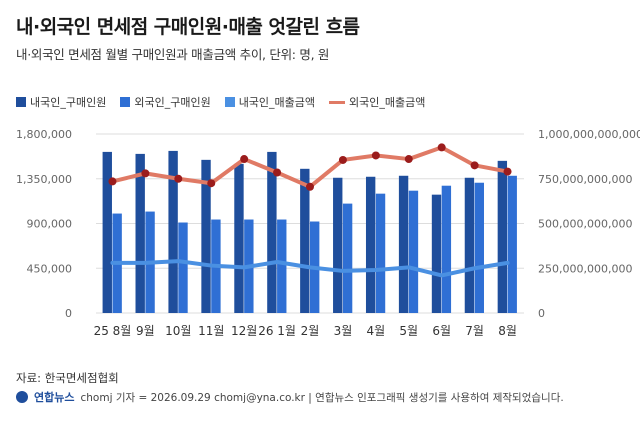 The width and height of the screenshot is (640, 427). I want to click on chart-legend: 내국인_구매인원 외국인_구매인원 내국인_매출금액 외국인_매출금액, so click(220, 102).